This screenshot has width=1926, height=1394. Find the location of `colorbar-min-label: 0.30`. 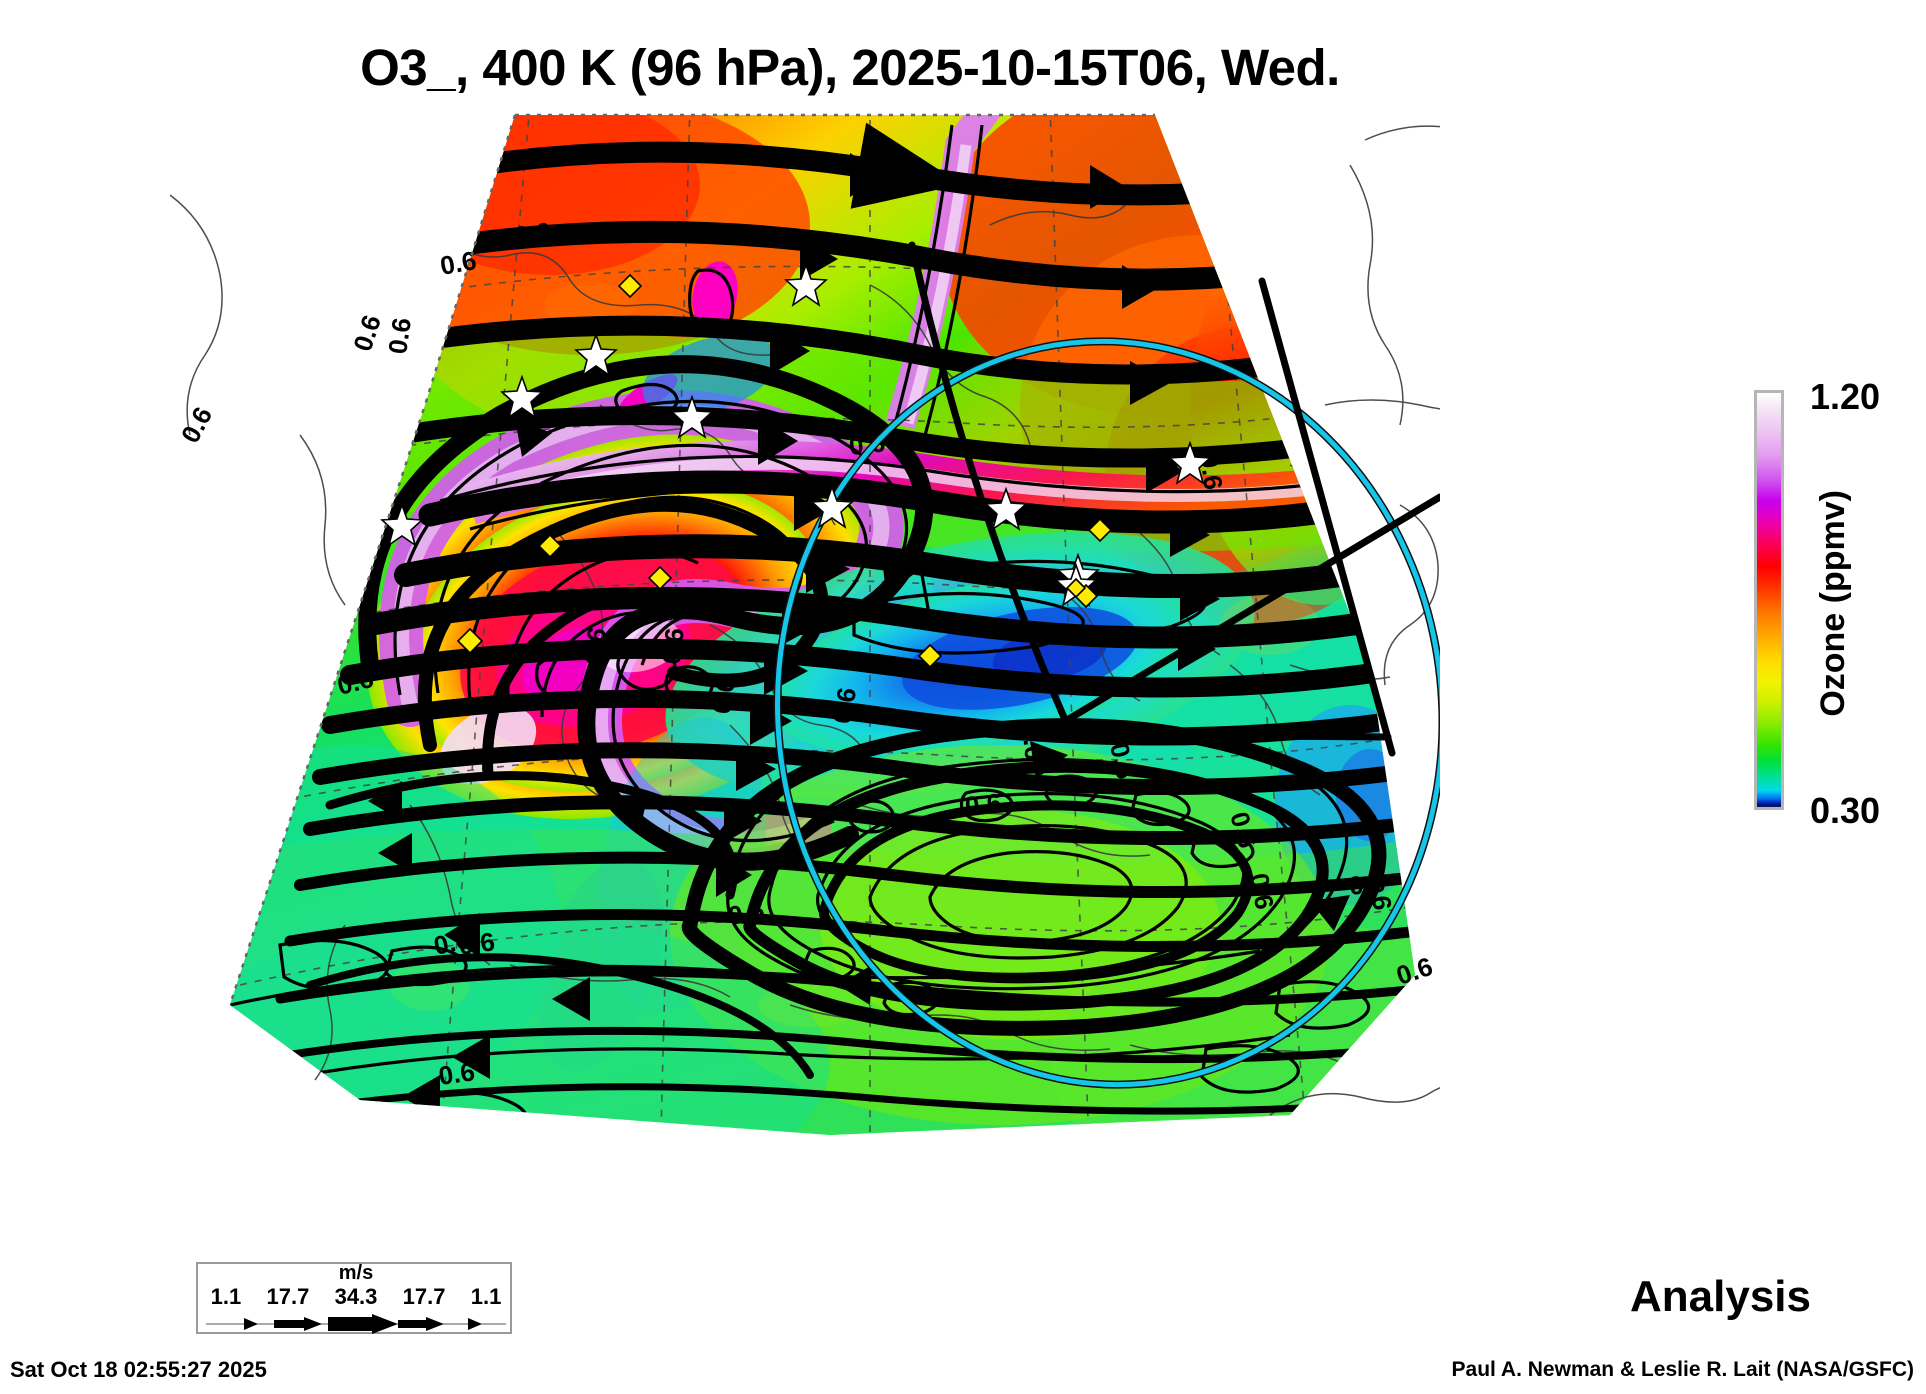

colorbar-min-label: 0.30 is located at coordinates (1845, 810).